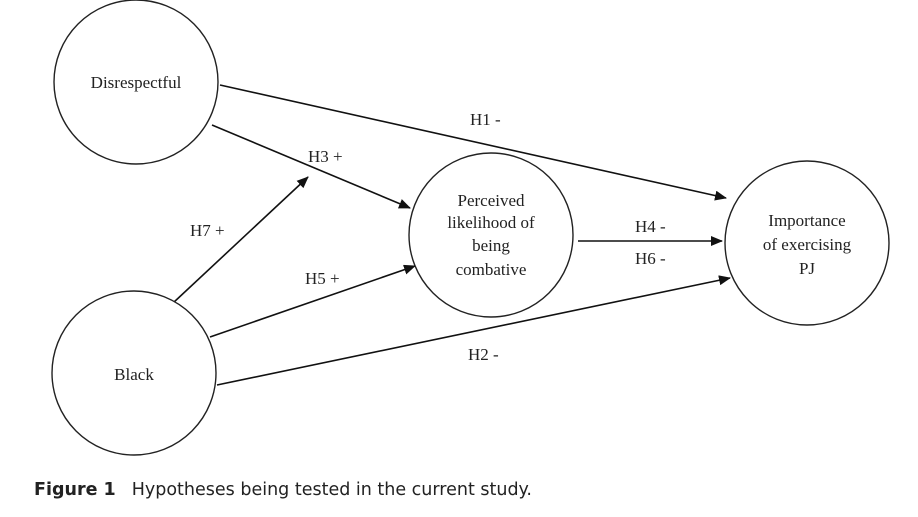  Describe the element at coordinates (807, 268) in the screenshot. I see `node-label-importance-line3: PJ` at that location.